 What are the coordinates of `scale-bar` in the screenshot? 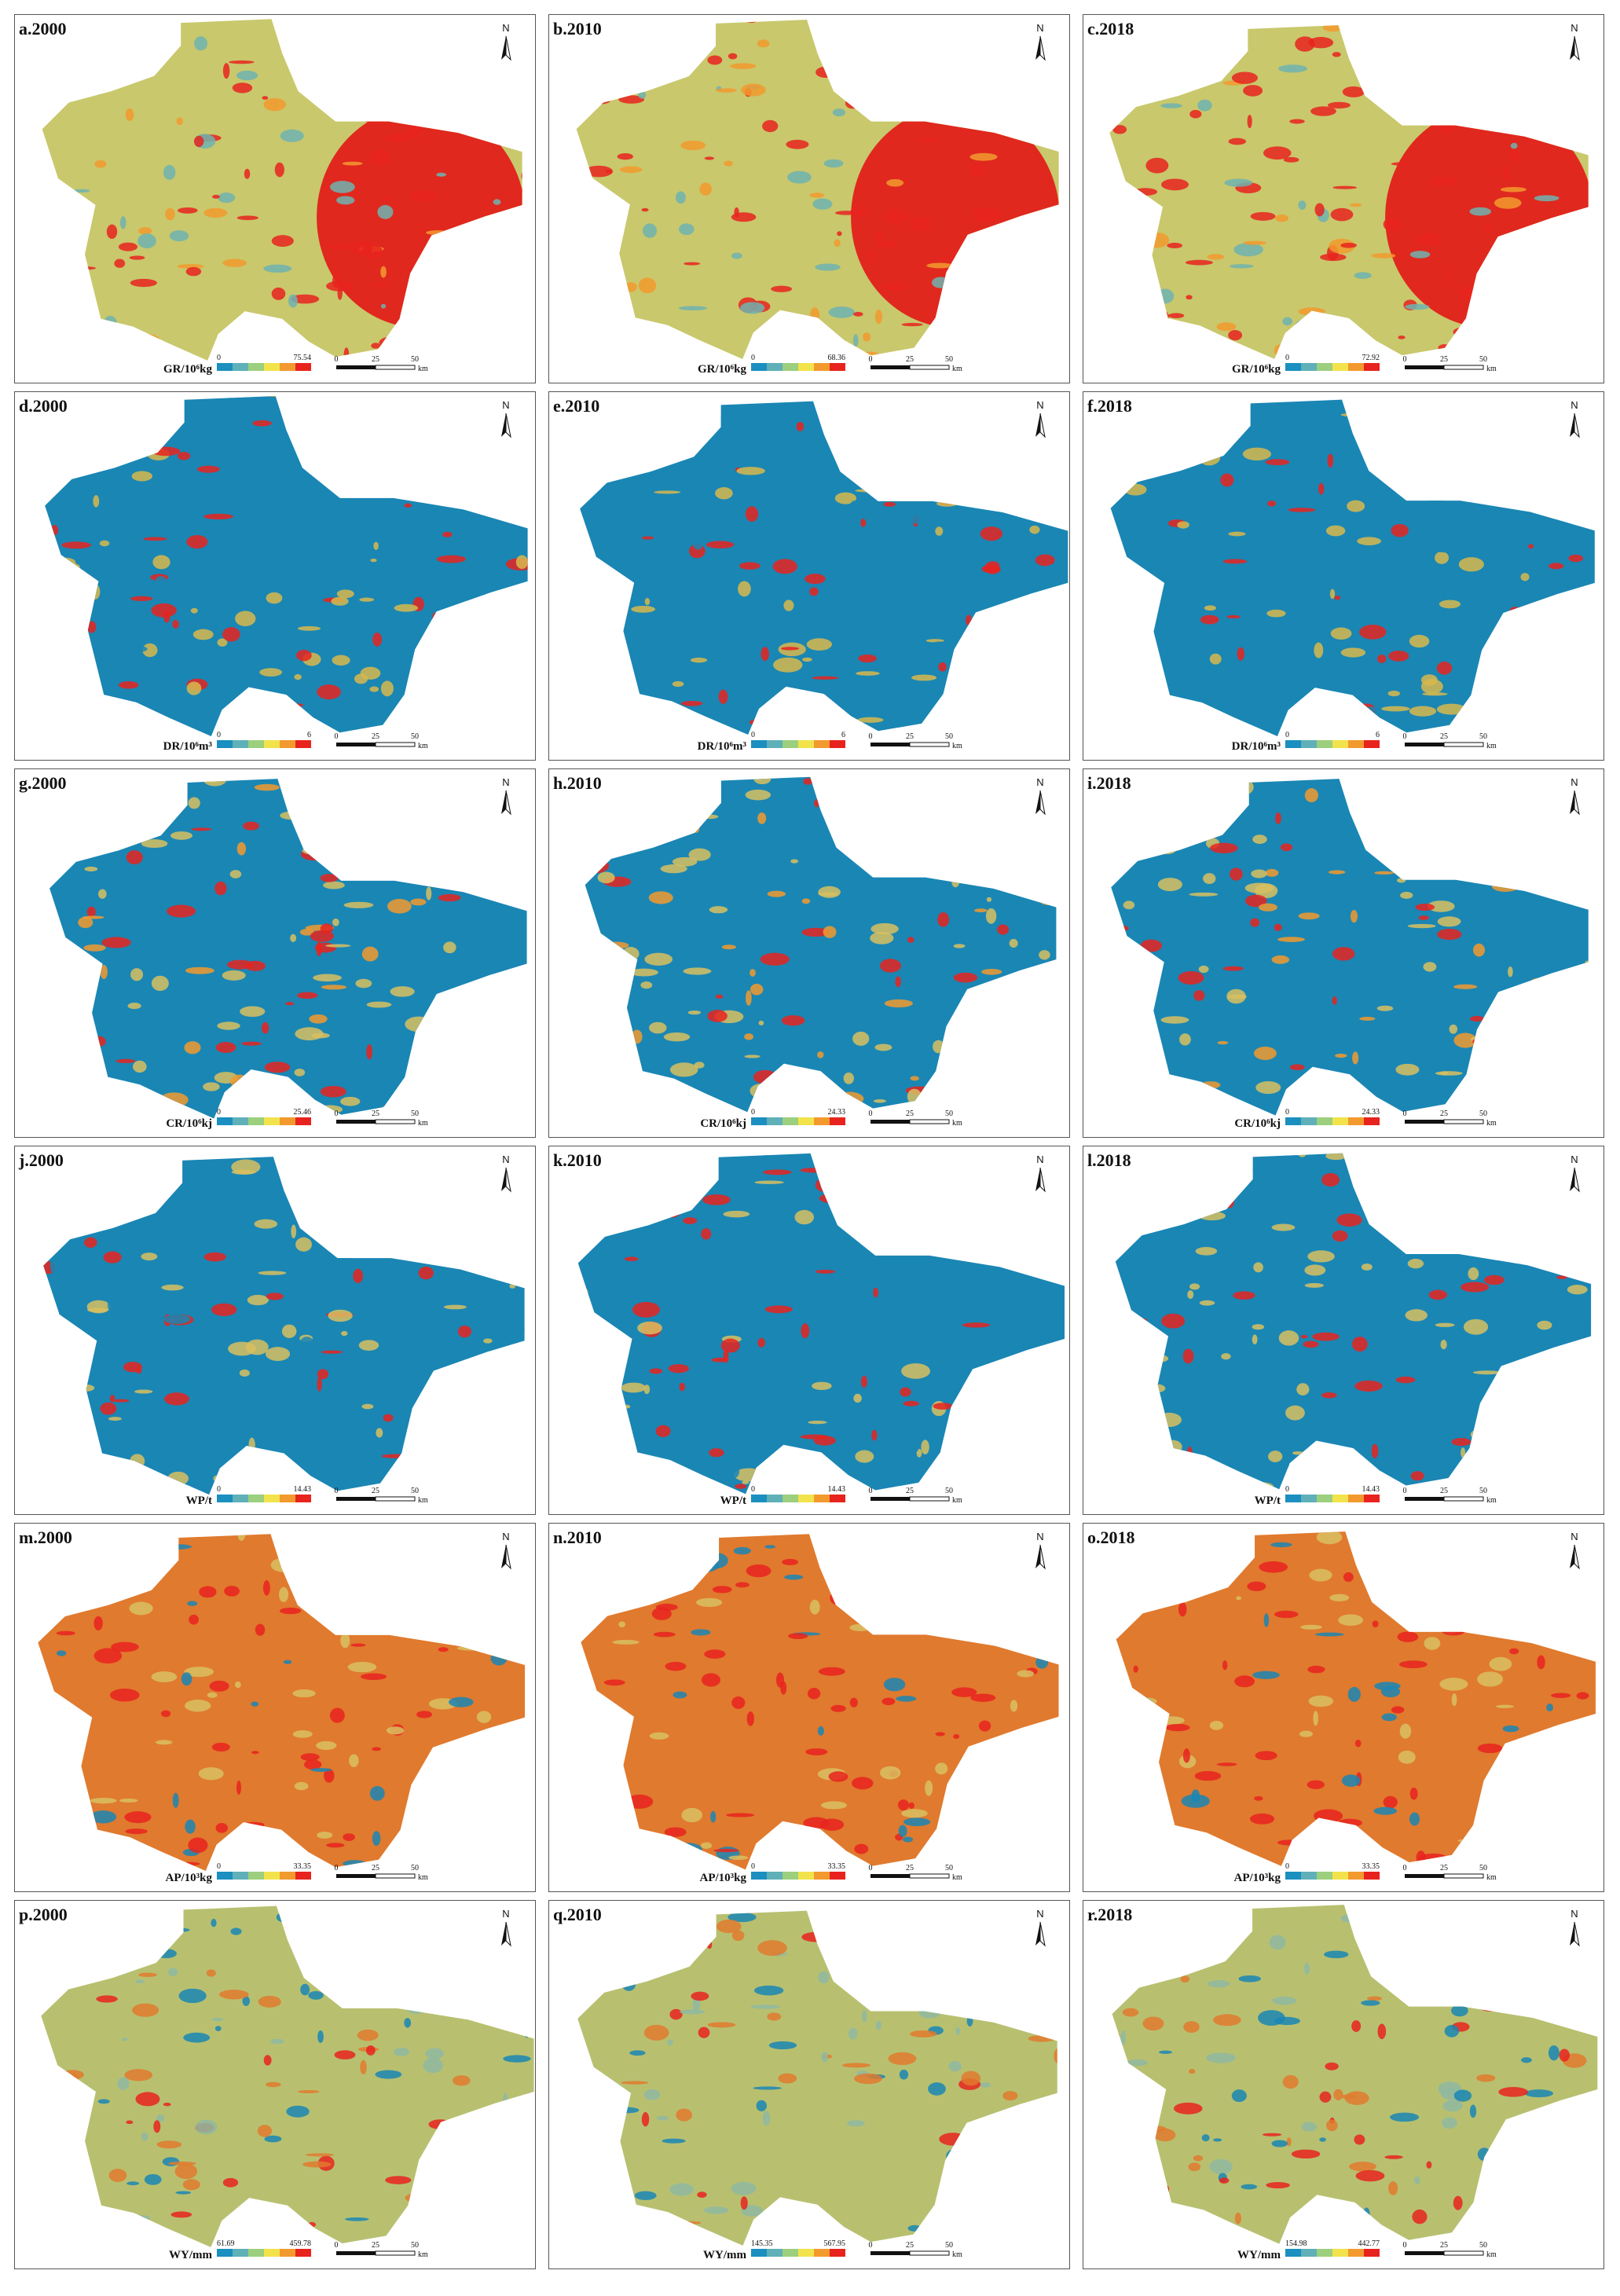 It's located at (1463, 1121).